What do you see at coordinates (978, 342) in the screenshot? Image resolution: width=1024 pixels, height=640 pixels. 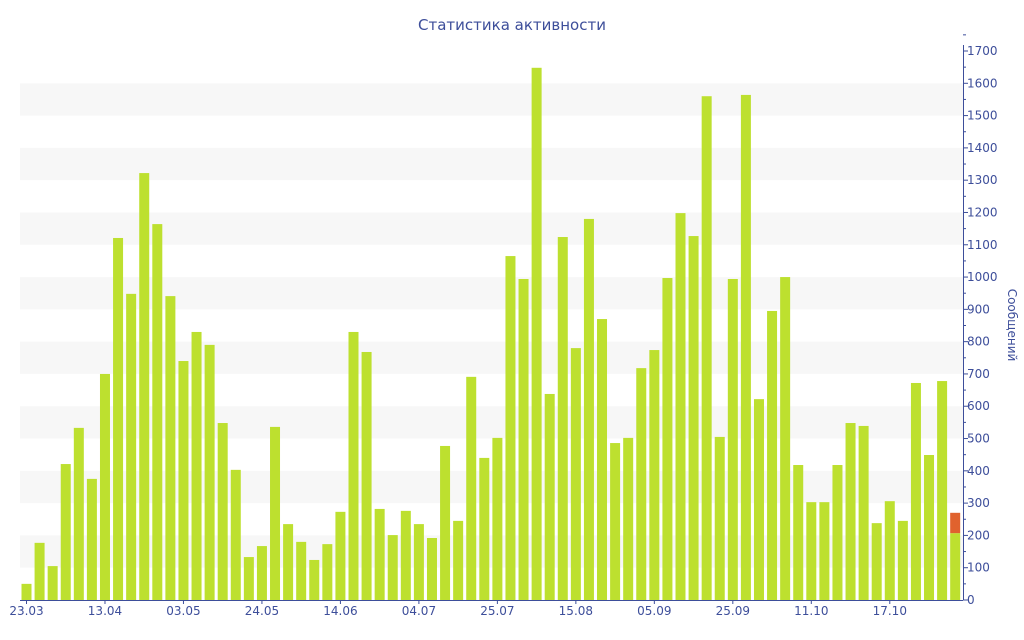 I see `y-tick-label: 800` at bounding box center [978, 342].